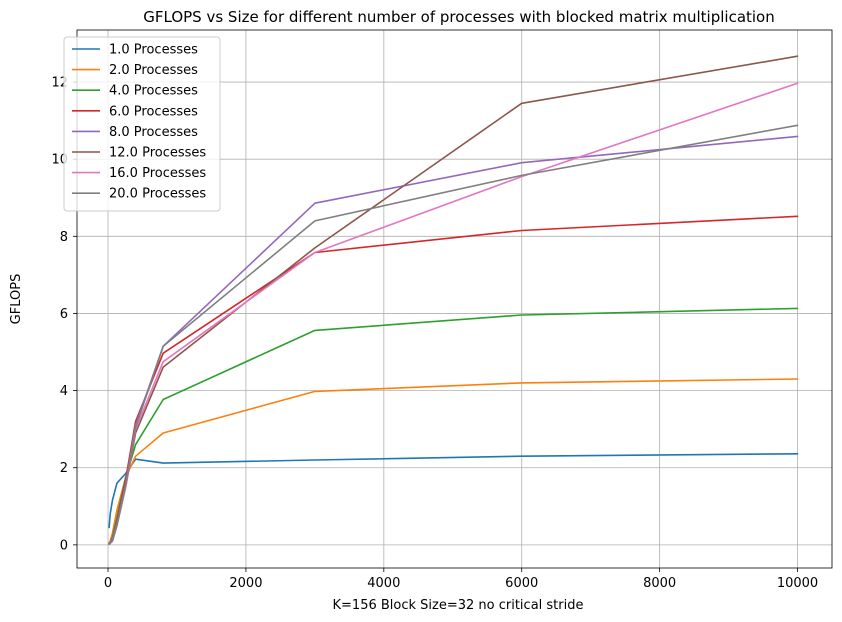 This screenshot has width=842, height=622. What do you see at coordinates (521, 583) in the screenshot?
I see `x-tick-label: 6000` at bounding box center [521, 583].